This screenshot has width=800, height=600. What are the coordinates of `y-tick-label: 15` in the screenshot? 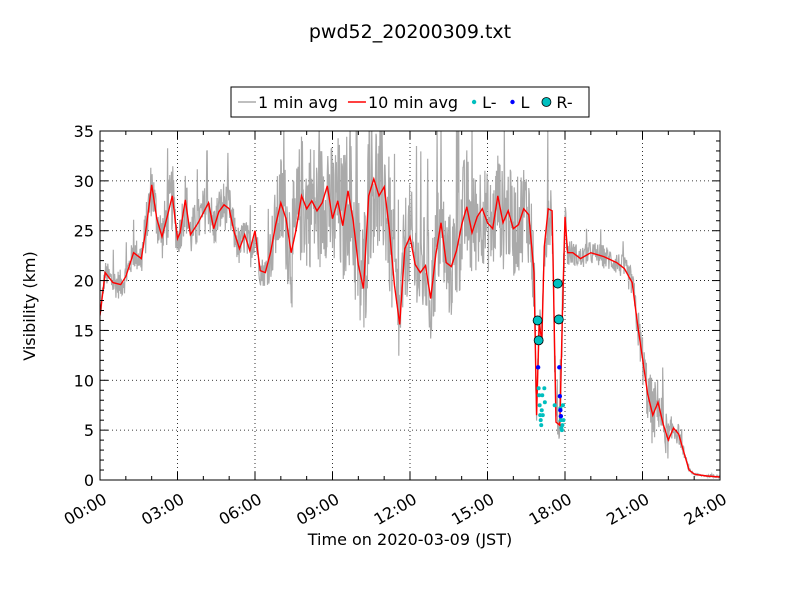 It's located at (84, 330).